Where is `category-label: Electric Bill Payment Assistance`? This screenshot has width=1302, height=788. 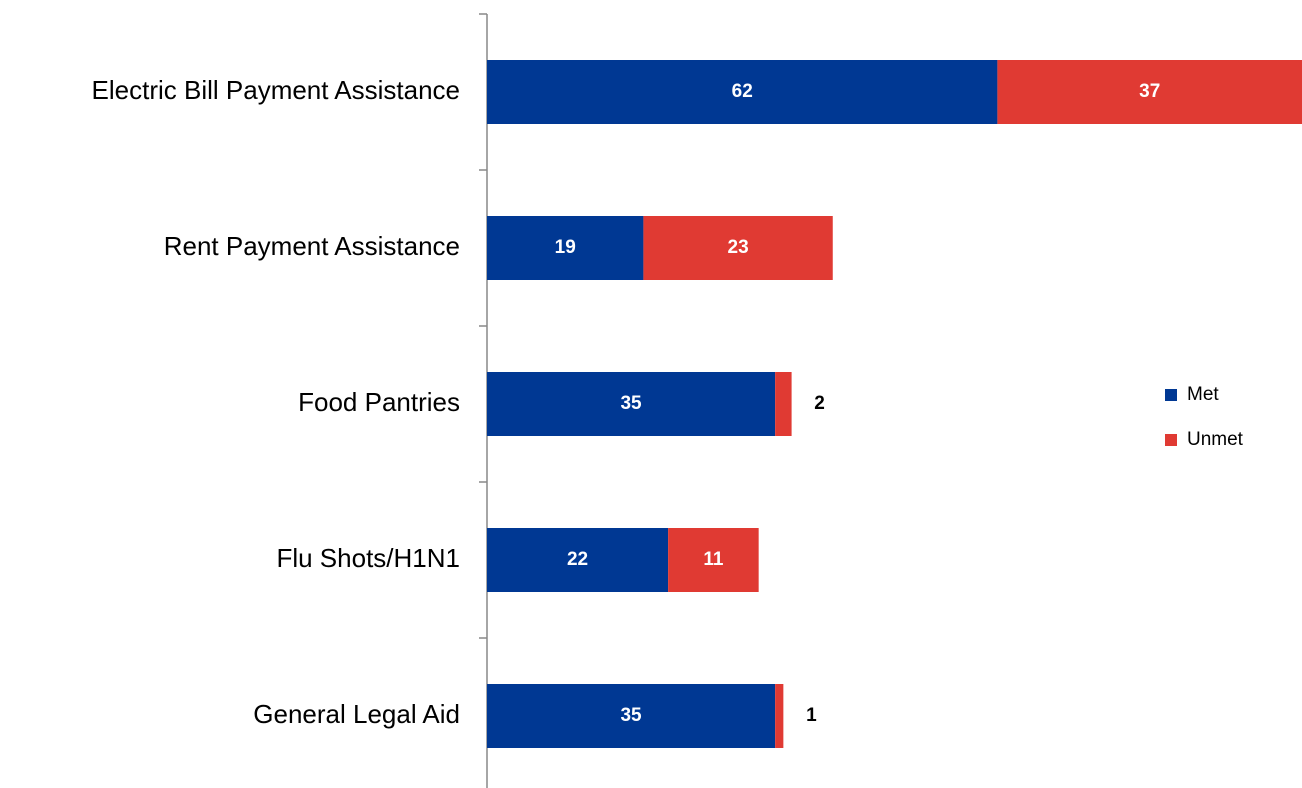
category-label: Electric Bill Payment Assistance is located at coordinates (276, 90).